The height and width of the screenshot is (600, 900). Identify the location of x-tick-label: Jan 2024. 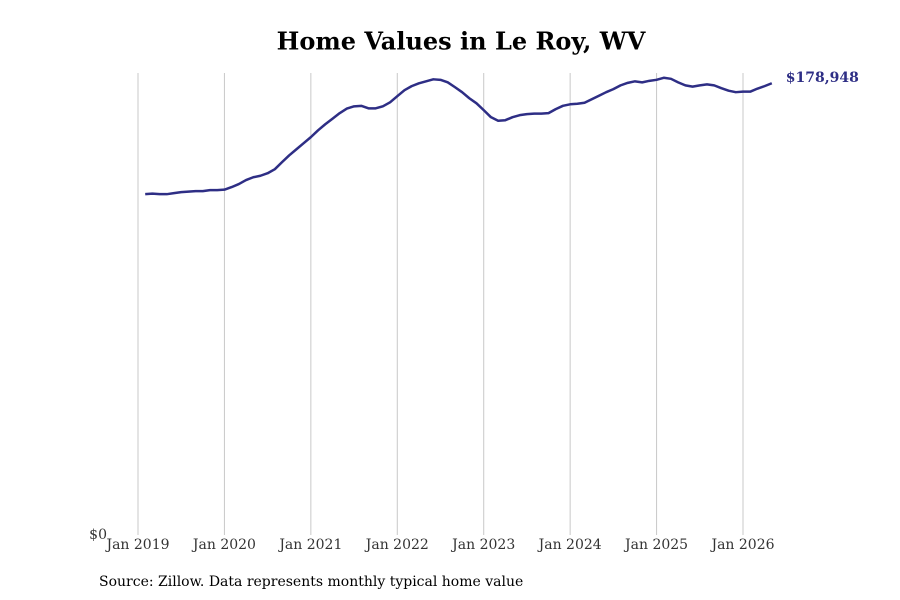
(569, 545).